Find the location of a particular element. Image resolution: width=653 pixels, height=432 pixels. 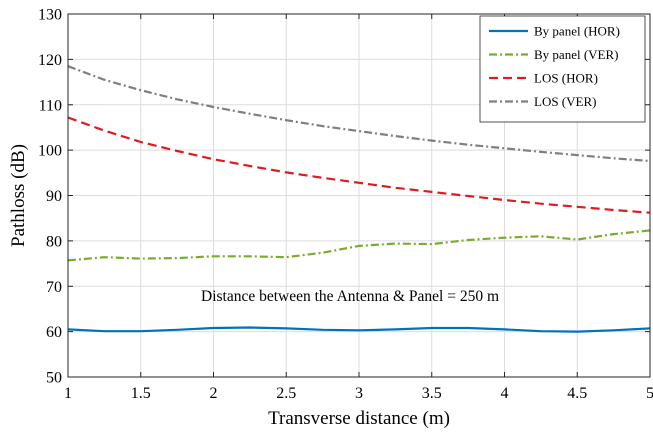

y-axis-label: Pathloss (dB) is located at coordinates (18, 195).